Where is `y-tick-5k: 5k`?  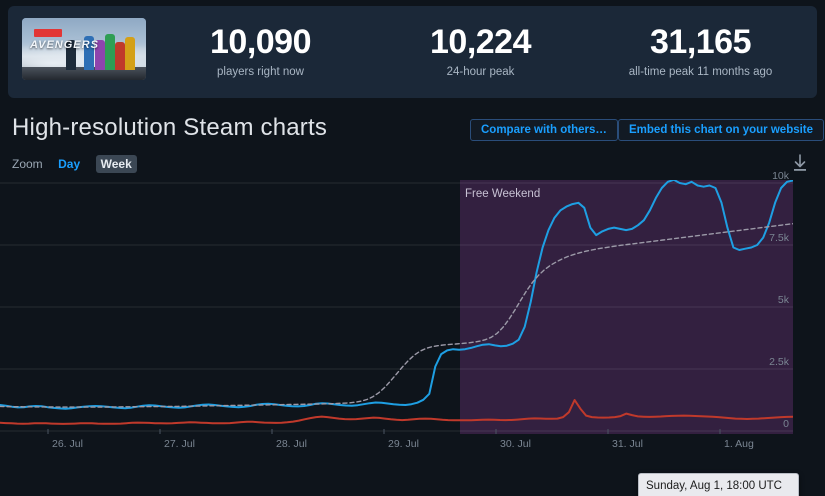 y-tick-5k: 5k is located at coordinates (783, 300).